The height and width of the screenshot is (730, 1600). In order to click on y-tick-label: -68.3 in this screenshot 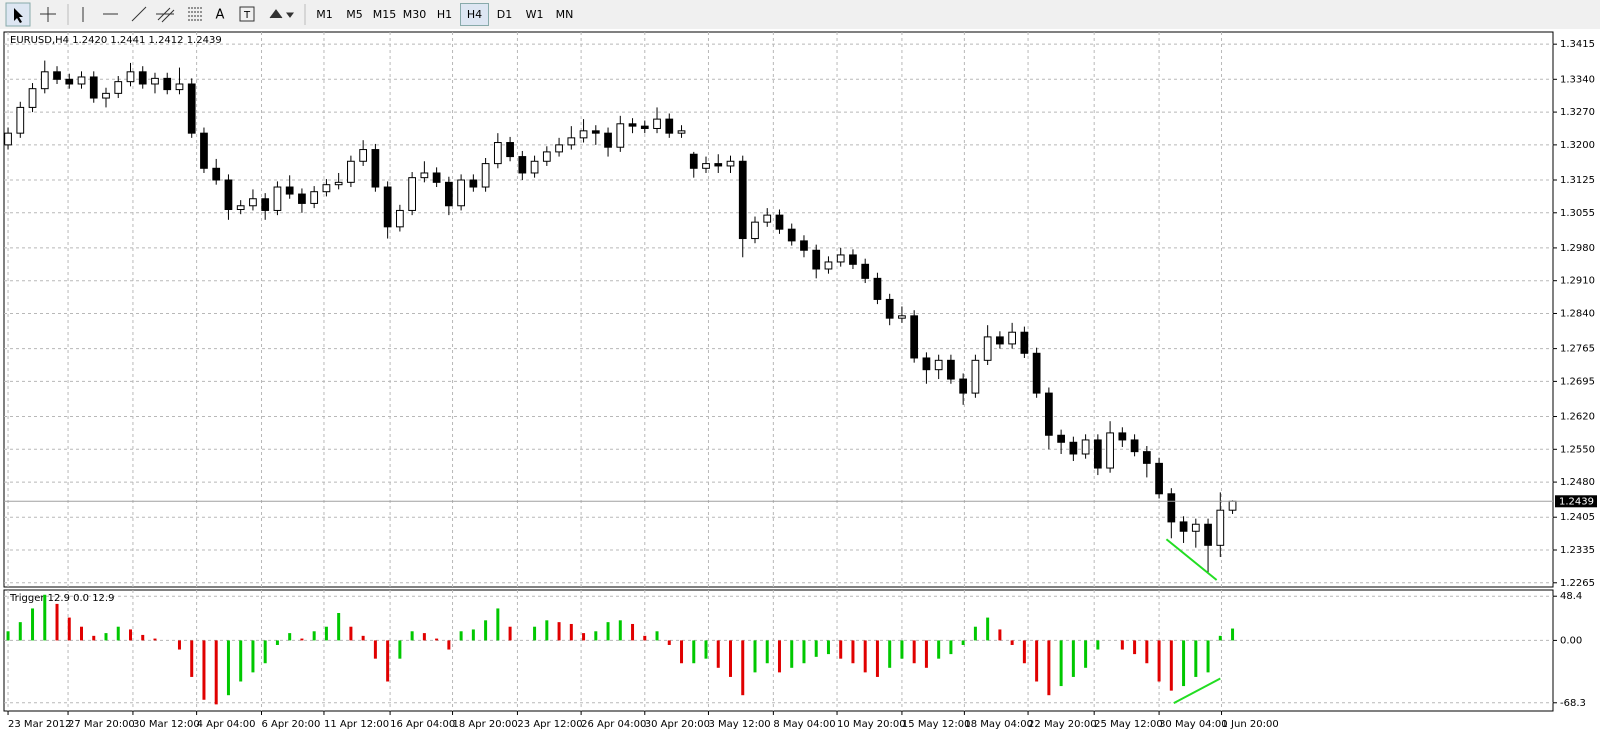, I will do `click(1573, 703)`.